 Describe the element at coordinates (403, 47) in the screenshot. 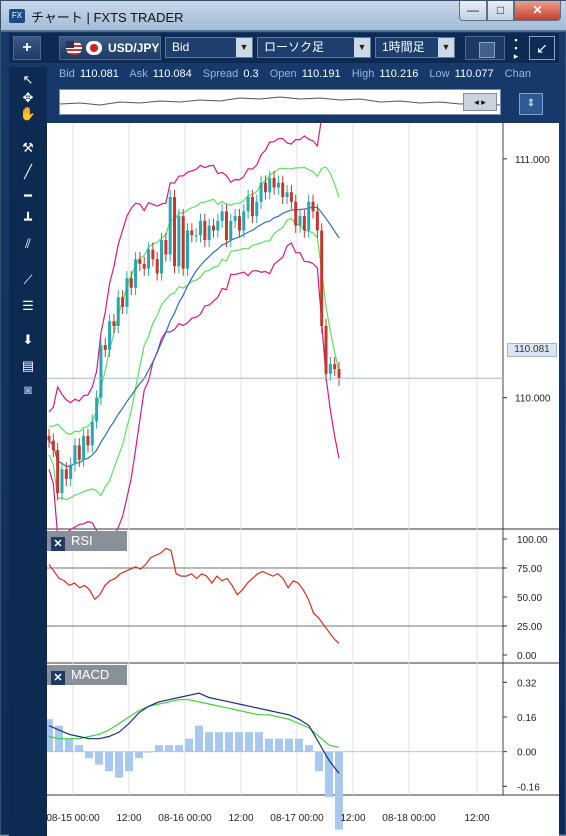

I see `period-value: 1時間足` at that location.